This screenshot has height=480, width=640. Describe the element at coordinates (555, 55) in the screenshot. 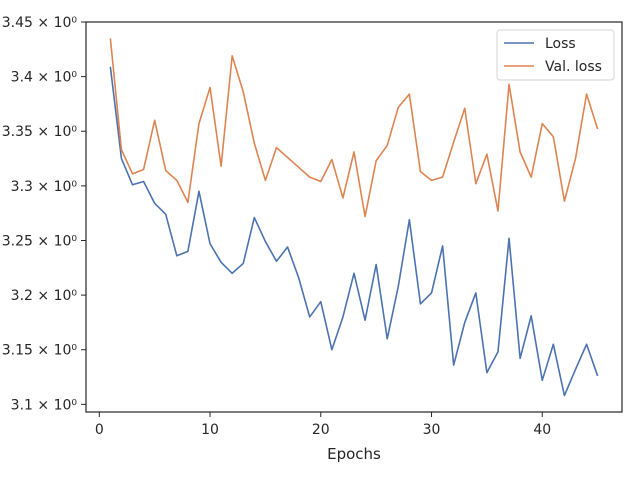

I see `legend: Loss Val. loss` at that location.